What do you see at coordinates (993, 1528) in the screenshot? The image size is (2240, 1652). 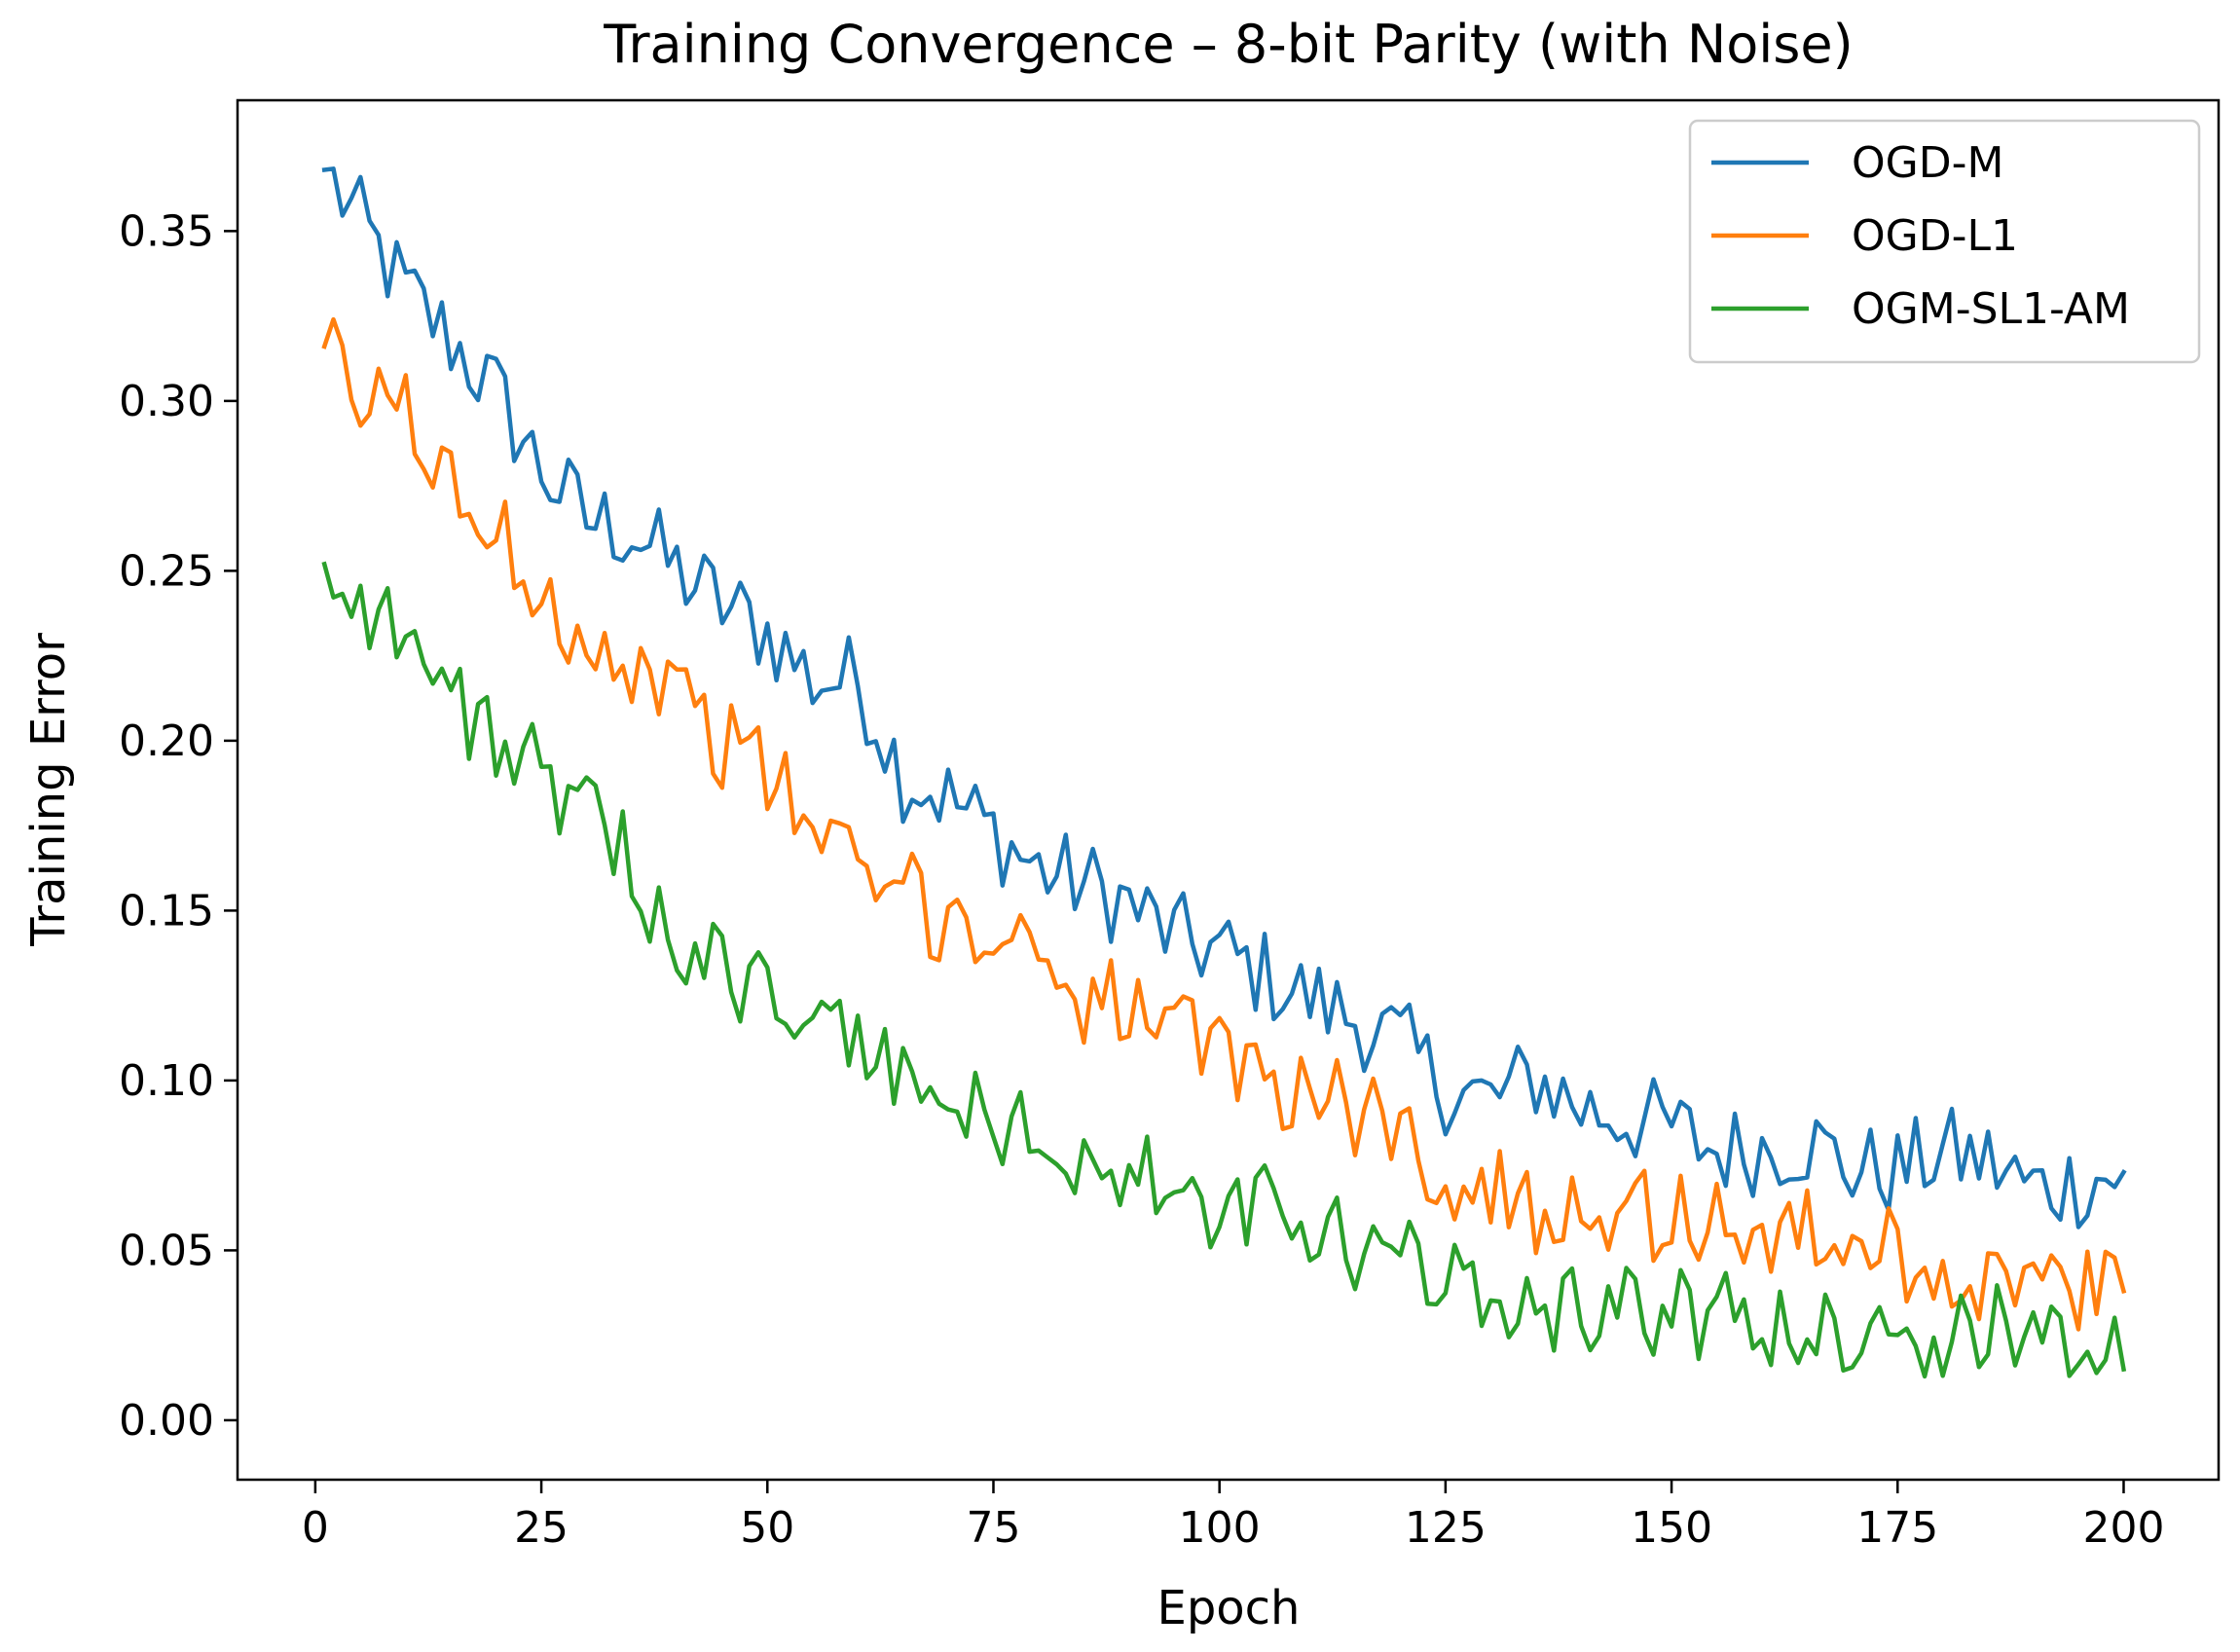 I see `x-tick-label: 75` at bounding box center [993, 1528].